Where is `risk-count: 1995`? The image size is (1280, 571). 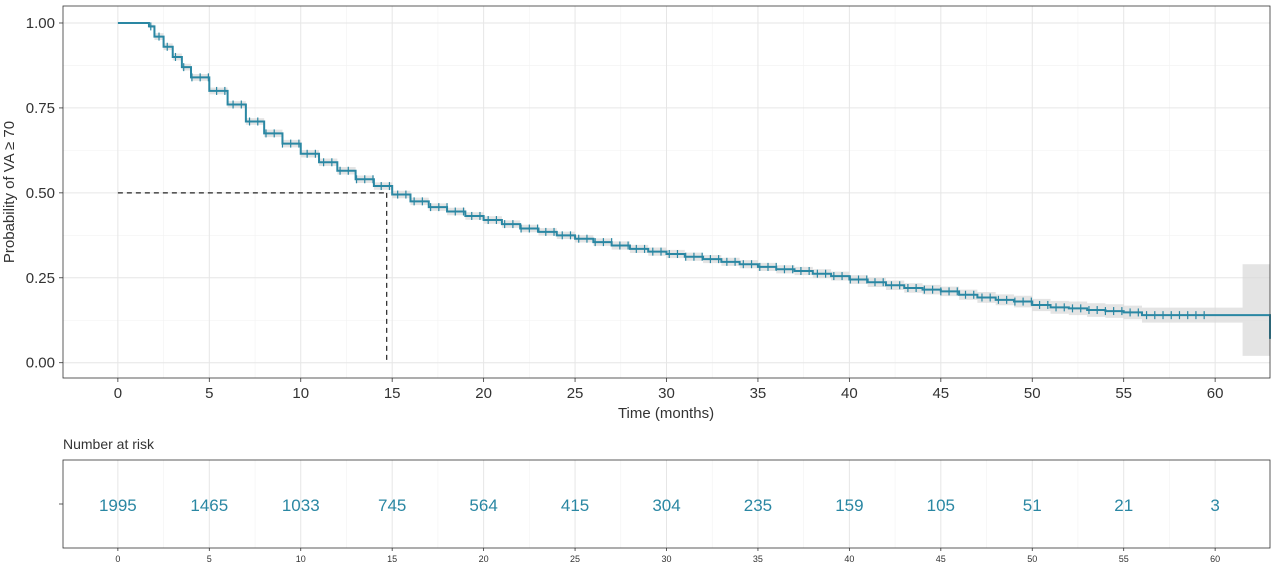
risk-count: 1995 is located at coordinates (118, 505).